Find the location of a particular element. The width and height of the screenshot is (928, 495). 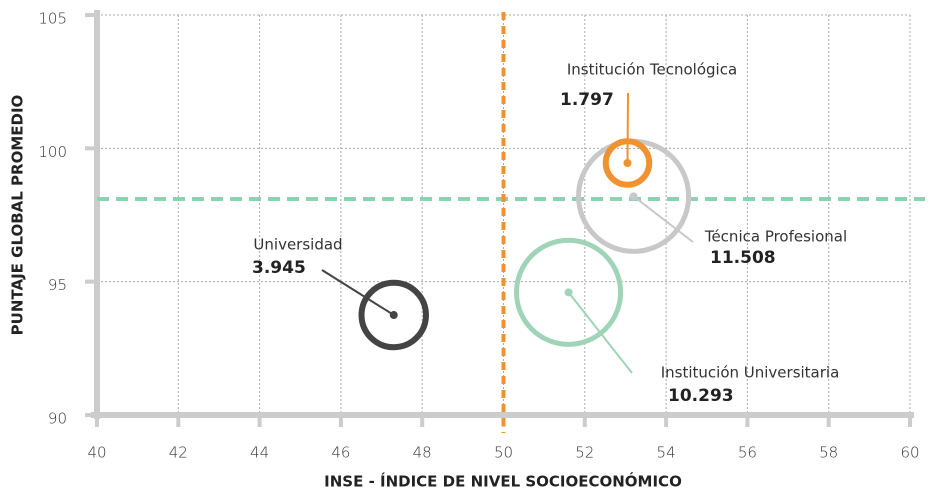

x-tick-label: 58 is located at coordinates (828, 453).